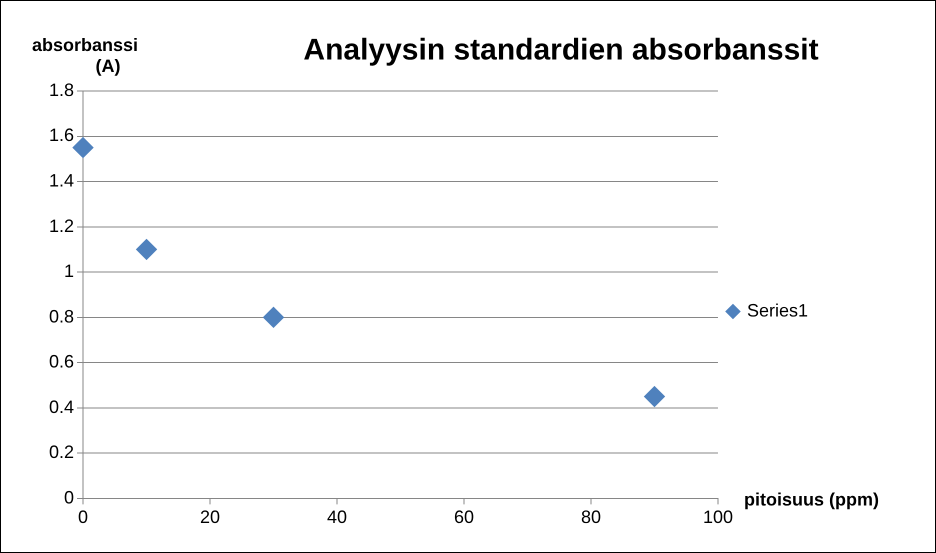 The width and height of the screenshot is (936, 553). What do you see at coordinates (61, 362) in the screenshot?
I see `y-tick-label: 0.6` at bounding box center [61, 362].